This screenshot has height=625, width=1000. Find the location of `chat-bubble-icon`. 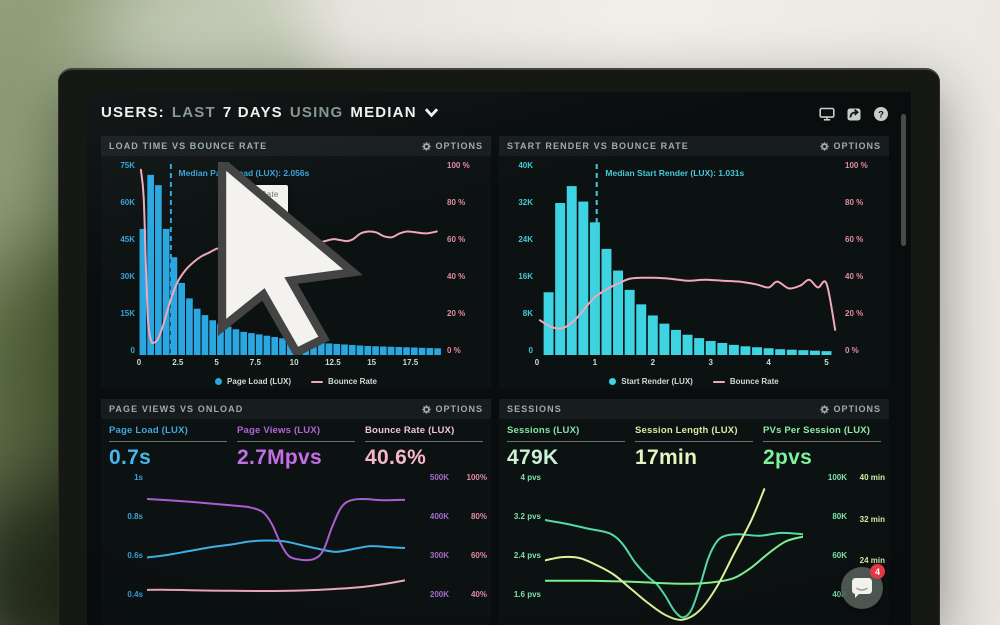

chat-bubble-icon is located at coordinates (862, 588).